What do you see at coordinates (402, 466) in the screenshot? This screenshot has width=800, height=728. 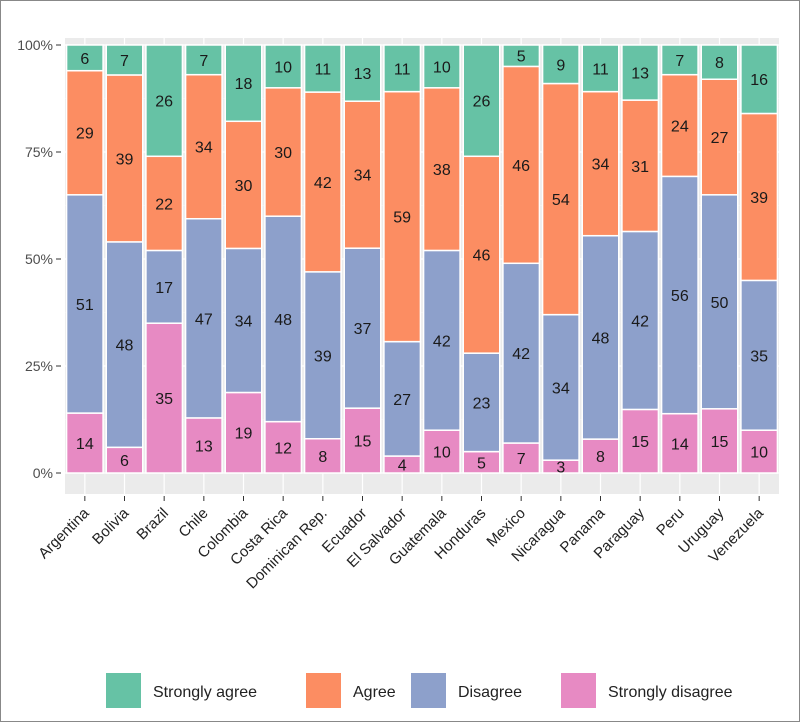 I see `data-label: 4` at bounding box center [402, 466].